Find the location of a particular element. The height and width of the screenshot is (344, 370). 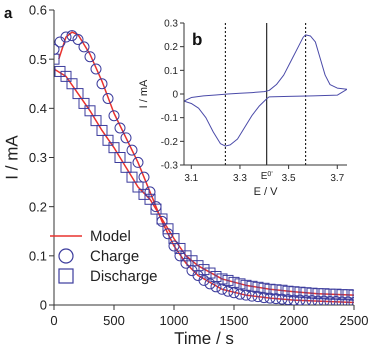

ref-line-label: E$^{0'}$ is located at coordinates (266, 176).